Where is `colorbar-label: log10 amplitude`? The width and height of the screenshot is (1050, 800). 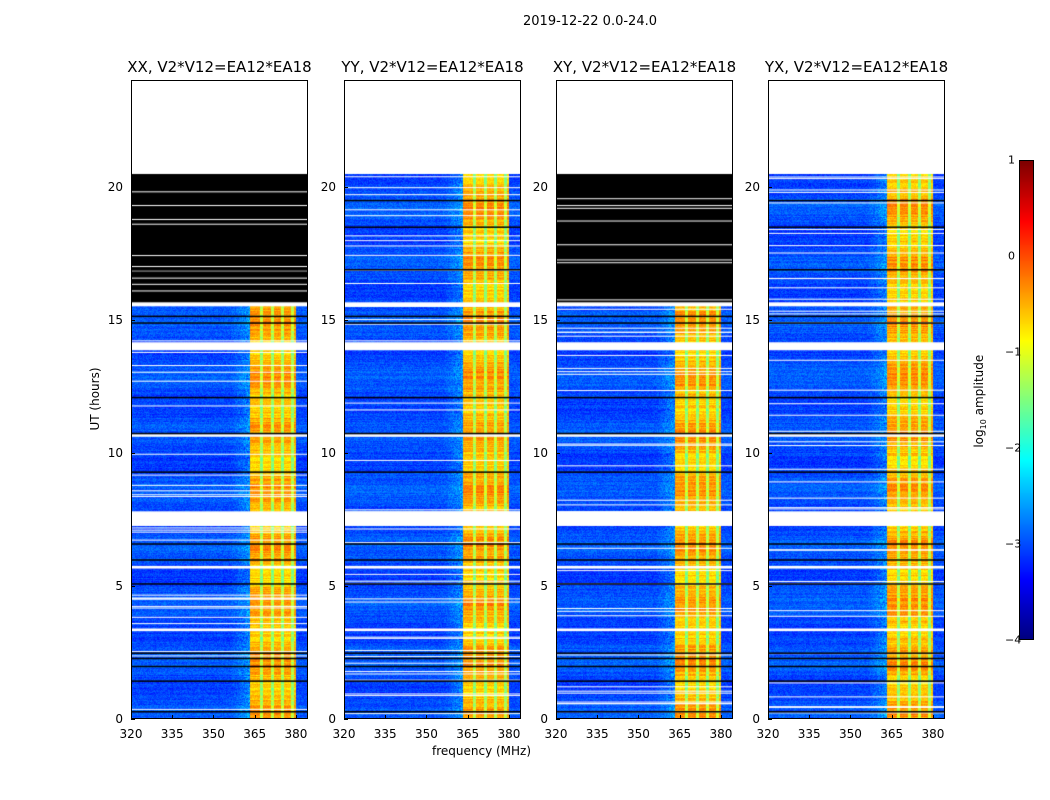 colorbar-label: log10 amplitude is located at coordinates (980, 401).